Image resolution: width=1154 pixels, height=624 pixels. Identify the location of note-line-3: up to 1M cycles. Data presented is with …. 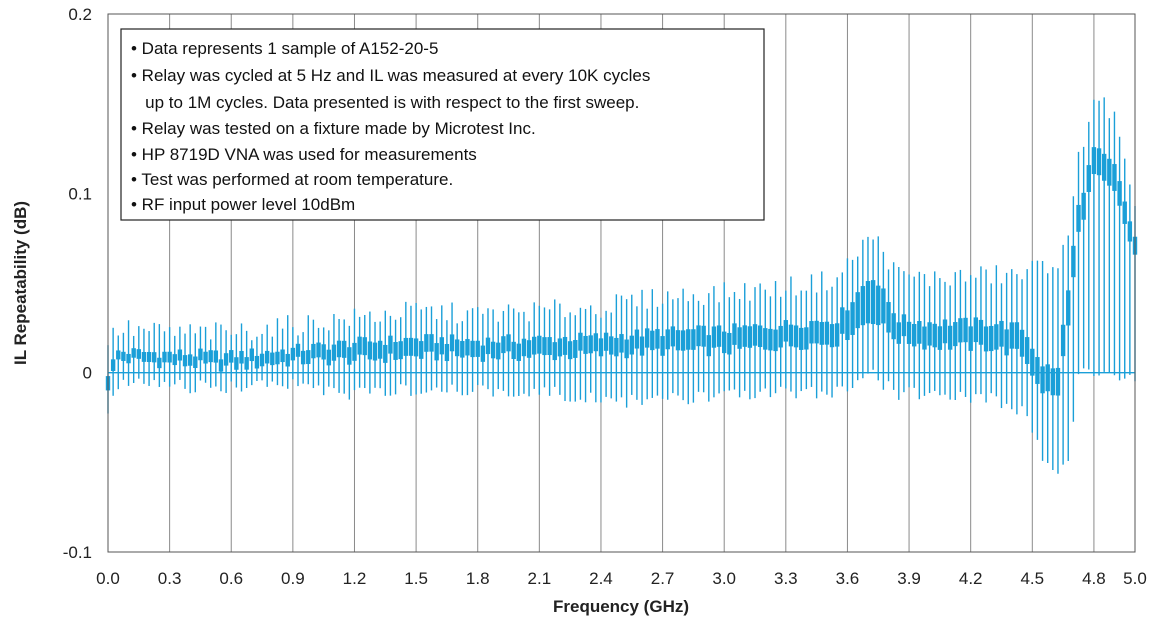
(385, 102).